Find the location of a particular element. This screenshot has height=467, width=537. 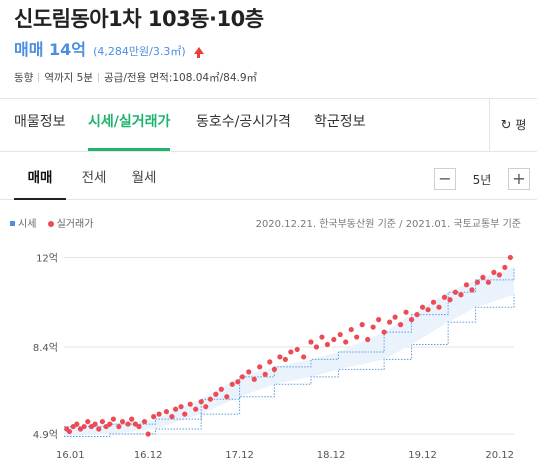

price-row: 매매 14억 (4,284만원/3.3㎡) is located at coordinates (268, 50).